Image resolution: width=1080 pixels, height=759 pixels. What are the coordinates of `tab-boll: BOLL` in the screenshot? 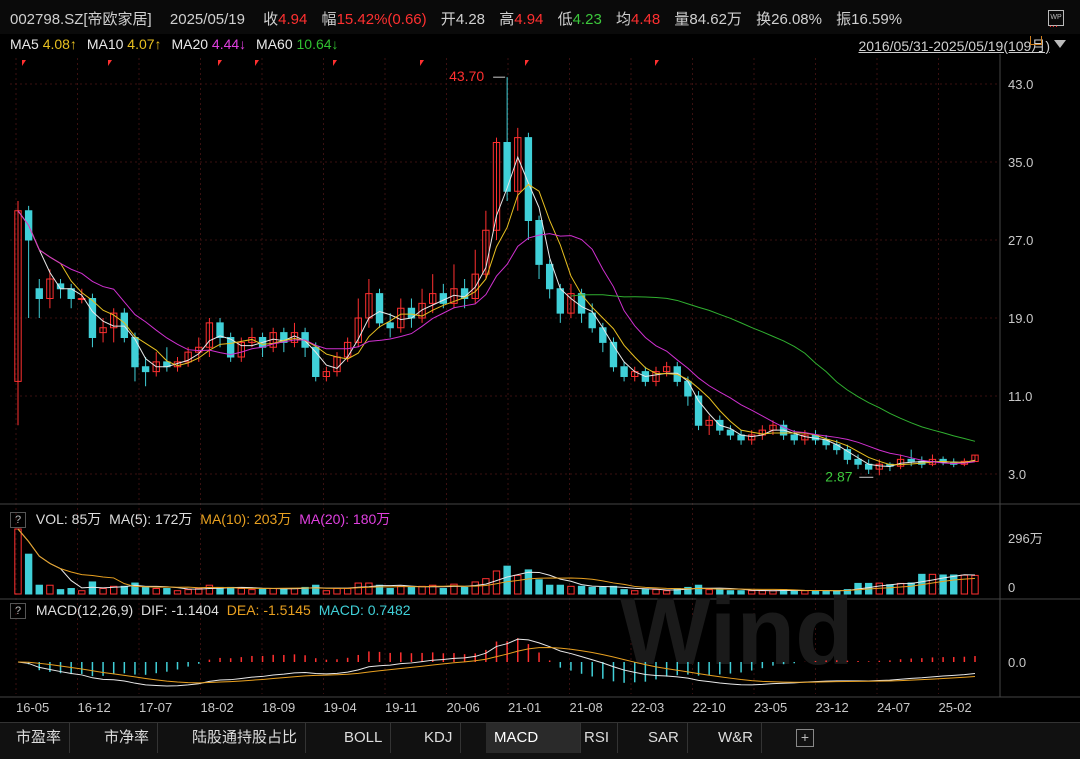 It's located at (364, 738).